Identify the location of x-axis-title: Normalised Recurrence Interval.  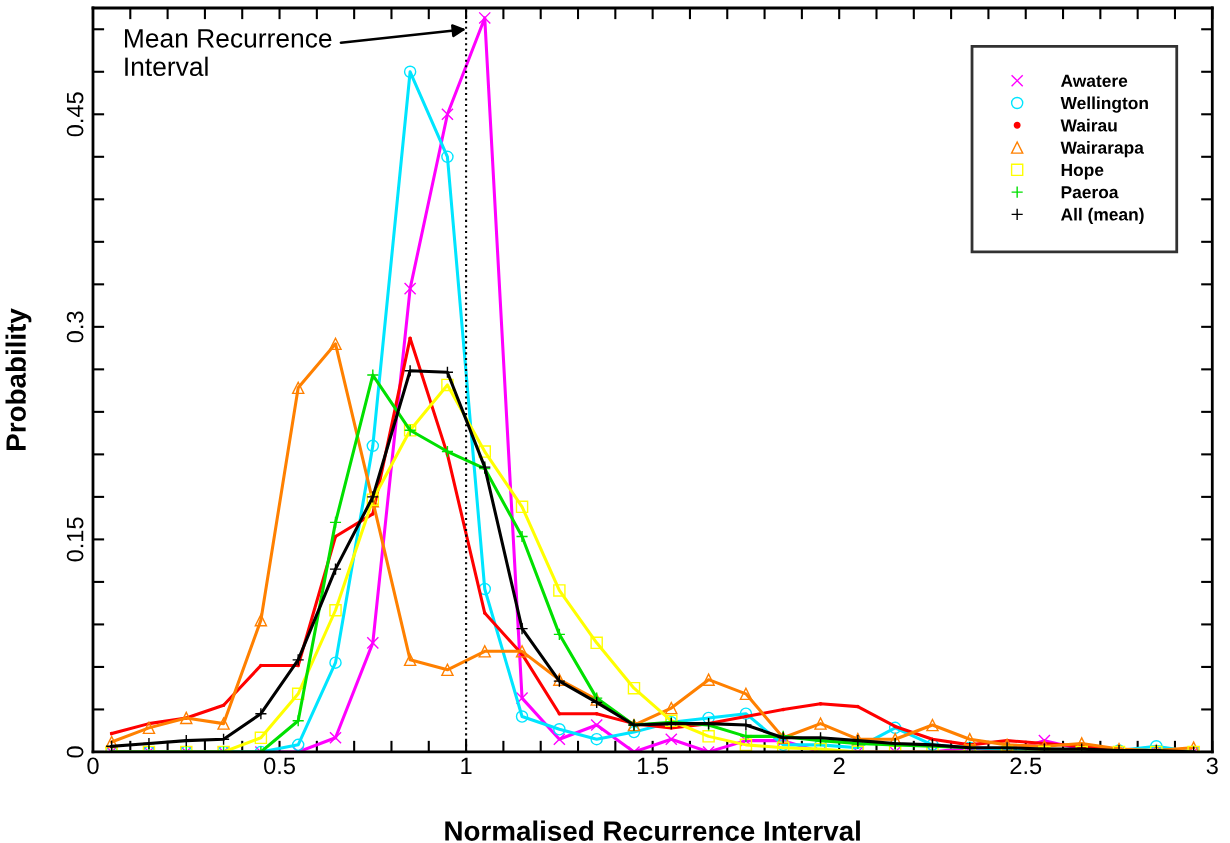
(652, 830).